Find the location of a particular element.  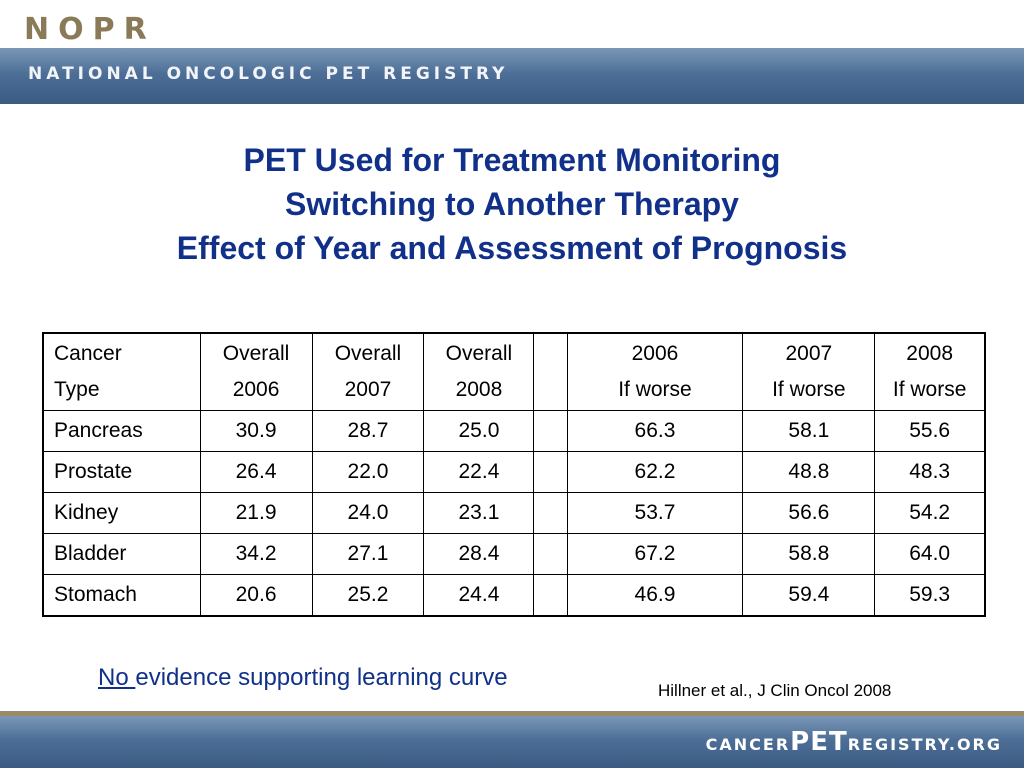

footer-part-1: CANCER is located at coordinates (748, 744).